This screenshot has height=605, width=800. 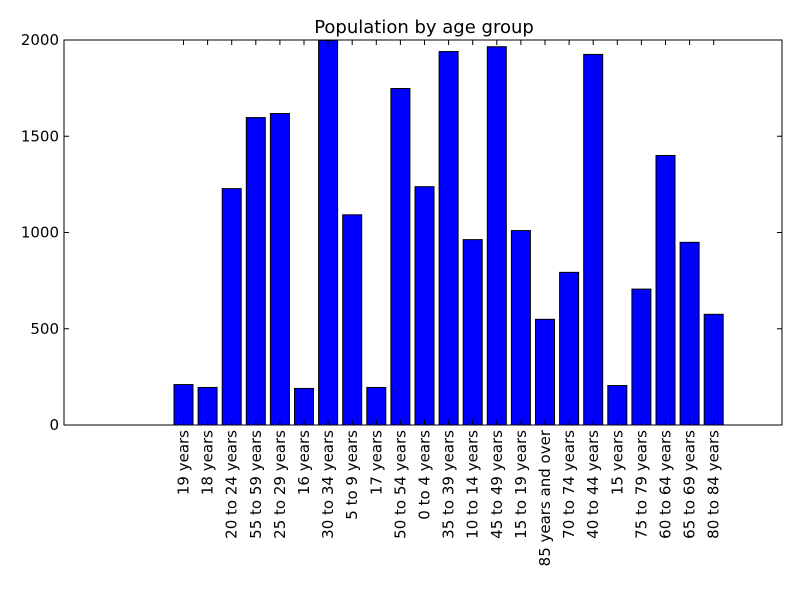 What do you see at coordinates (40, 40) in the screenshot?
I see `y-tick-label: 2000` at bounding box center [40, 40].